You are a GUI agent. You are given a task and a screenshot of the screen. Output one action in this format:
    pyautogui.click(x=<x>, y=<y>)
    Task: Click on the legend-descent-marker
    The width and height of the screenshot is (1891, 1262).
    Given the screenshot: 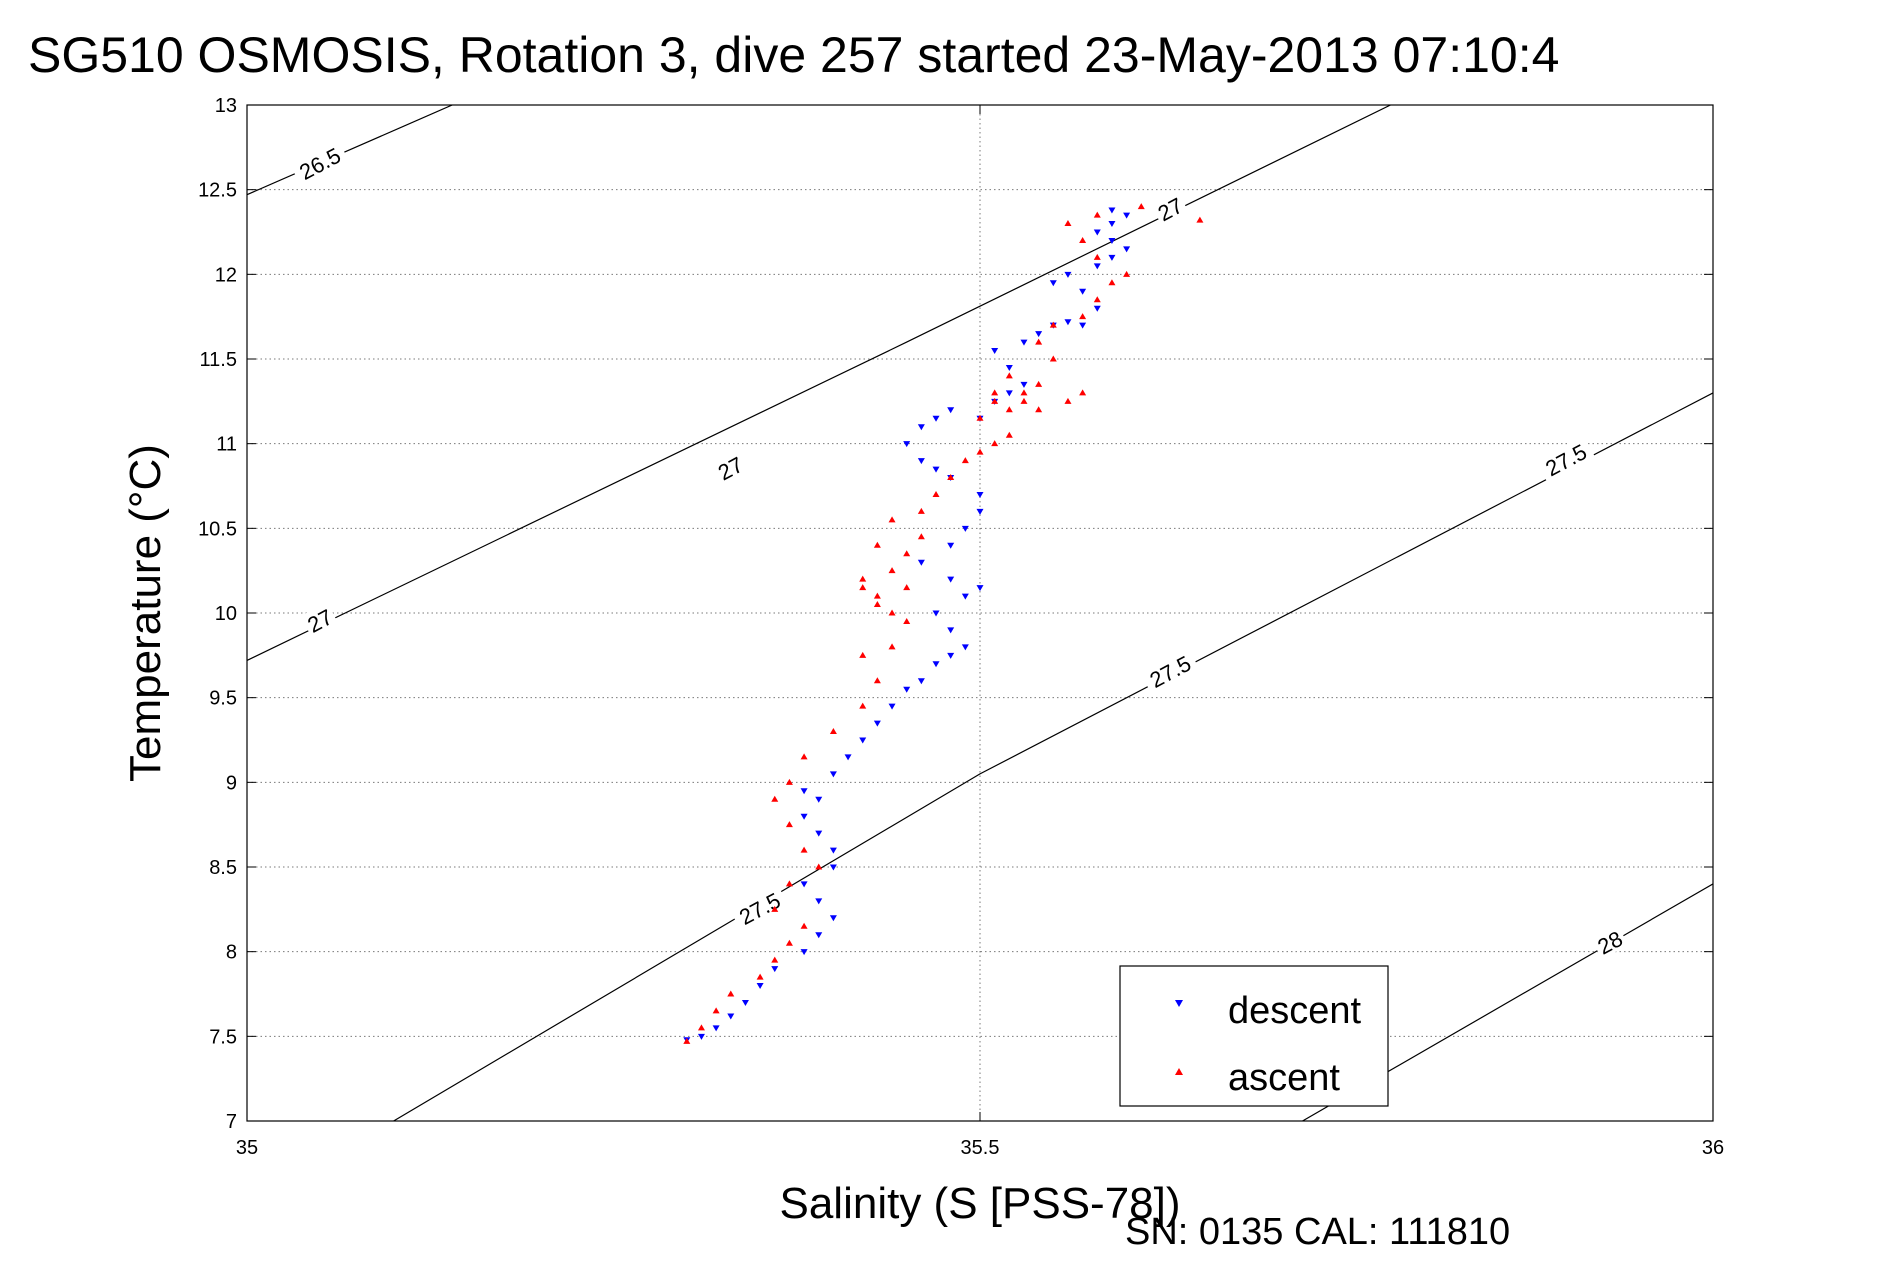 What is the action you would take?
    pyautogui.click(x=1179, y=1003)
    